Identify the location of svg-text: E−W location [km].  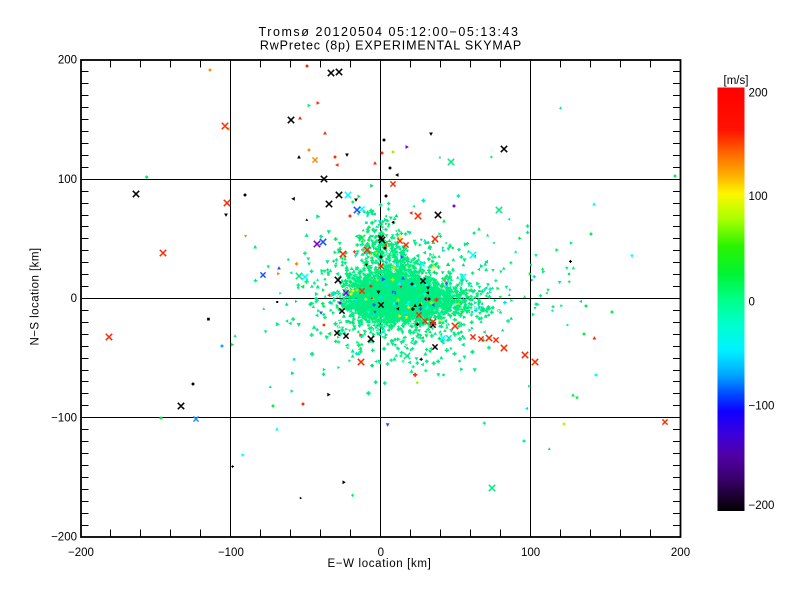
(379, 564).